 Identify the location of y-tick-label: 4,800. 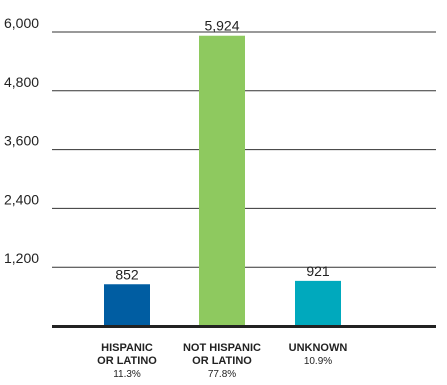
(21, 82).